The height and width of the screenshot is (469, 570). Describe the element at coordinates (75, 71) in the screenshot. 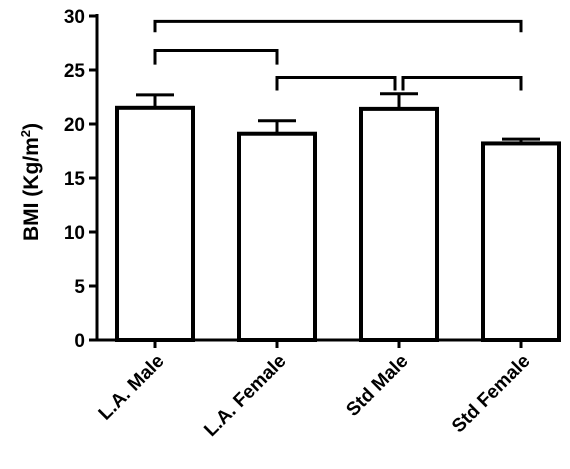

I see `y-tick-label: 25` at that location.